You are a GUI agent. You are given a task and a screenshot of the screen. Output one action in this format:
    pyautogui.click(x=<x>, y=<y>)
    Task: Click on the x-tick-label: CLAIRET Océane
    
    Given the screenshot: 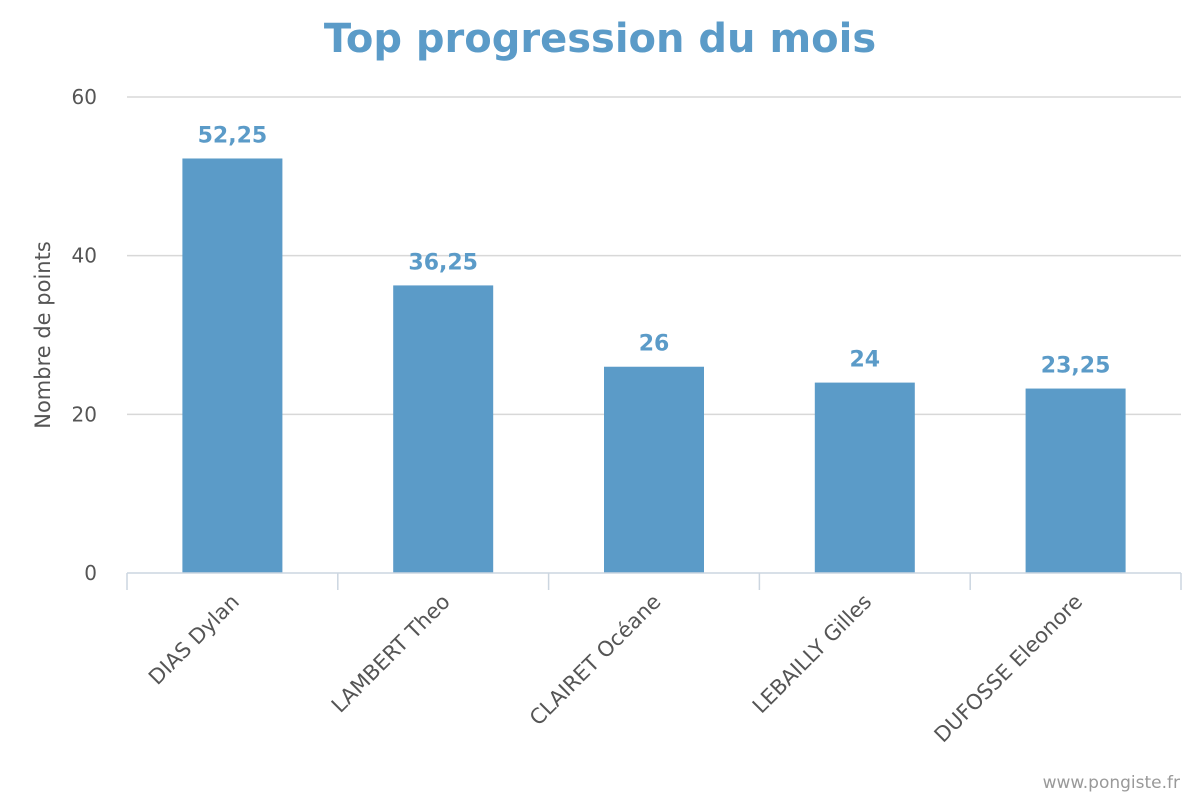 What is the action you would take?
    pyautogui.click(x=595, y=660)
    